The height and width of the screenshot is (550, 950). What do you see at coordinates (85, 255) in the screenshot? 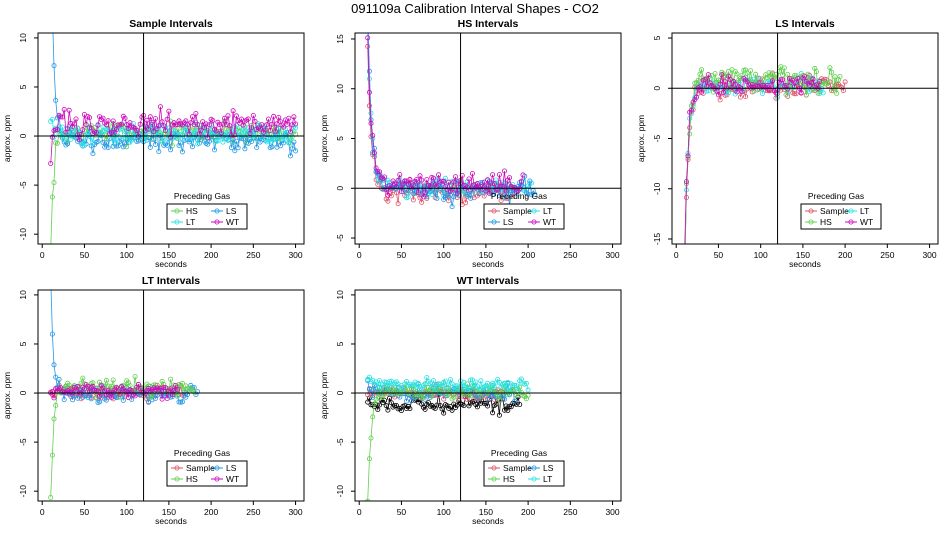
I see `x-tick-label: 50` at bounding box center [85, 255].